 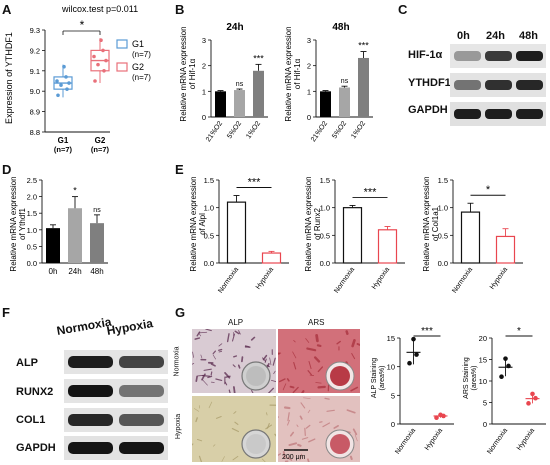 What do you see at coordinates (381, 278) in the screenshot?
I see `panel-e-1-xtick-label-1: Hypoxia` at bounding box center [381, 278].